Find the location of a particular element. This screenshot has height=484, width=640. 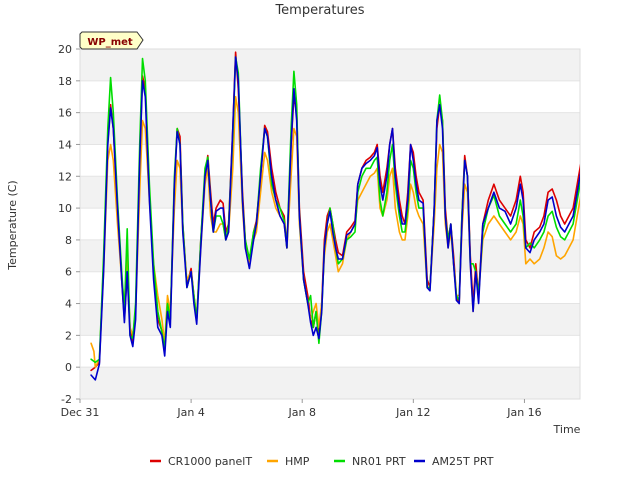

y-tick-label: 18 is located at coordinates (65, 81).